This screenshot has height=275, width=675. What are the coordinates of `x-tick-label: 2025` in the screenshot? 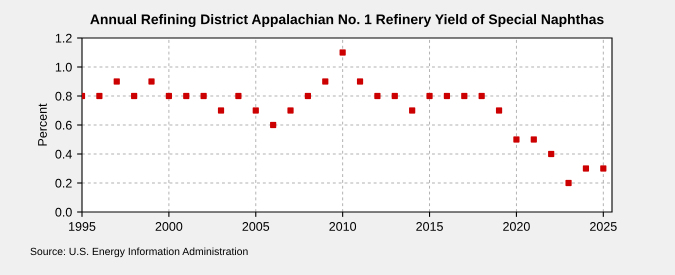 It's located at (603, 226).